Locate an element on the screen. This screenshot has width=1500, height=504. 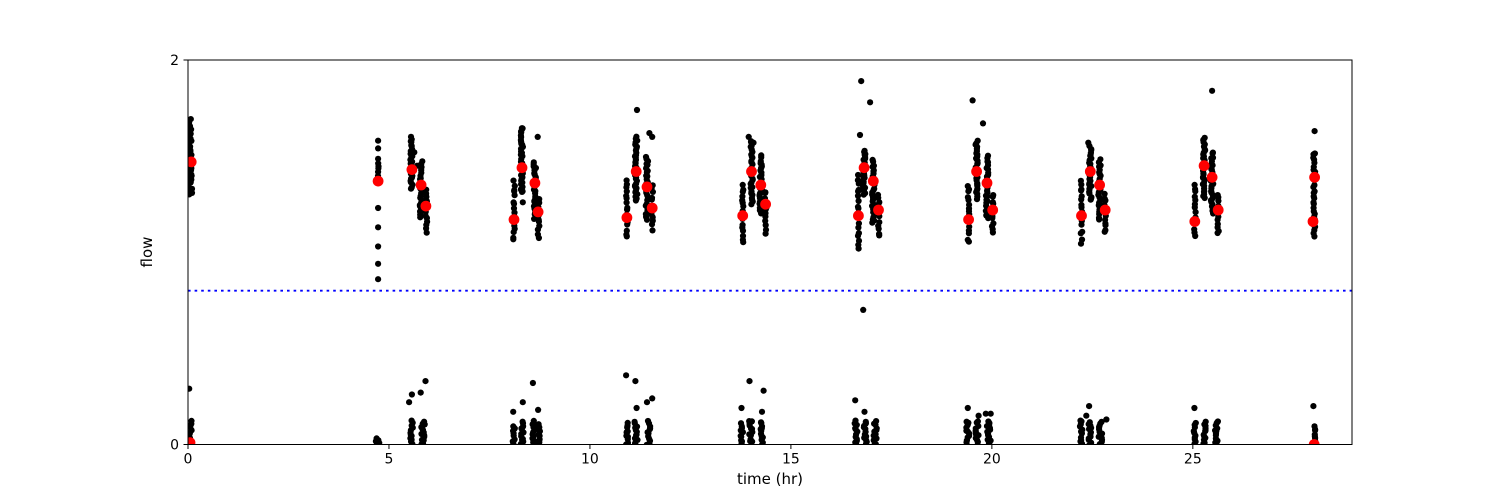
x-tick-label: 10 is located at coordinates (590, 460).